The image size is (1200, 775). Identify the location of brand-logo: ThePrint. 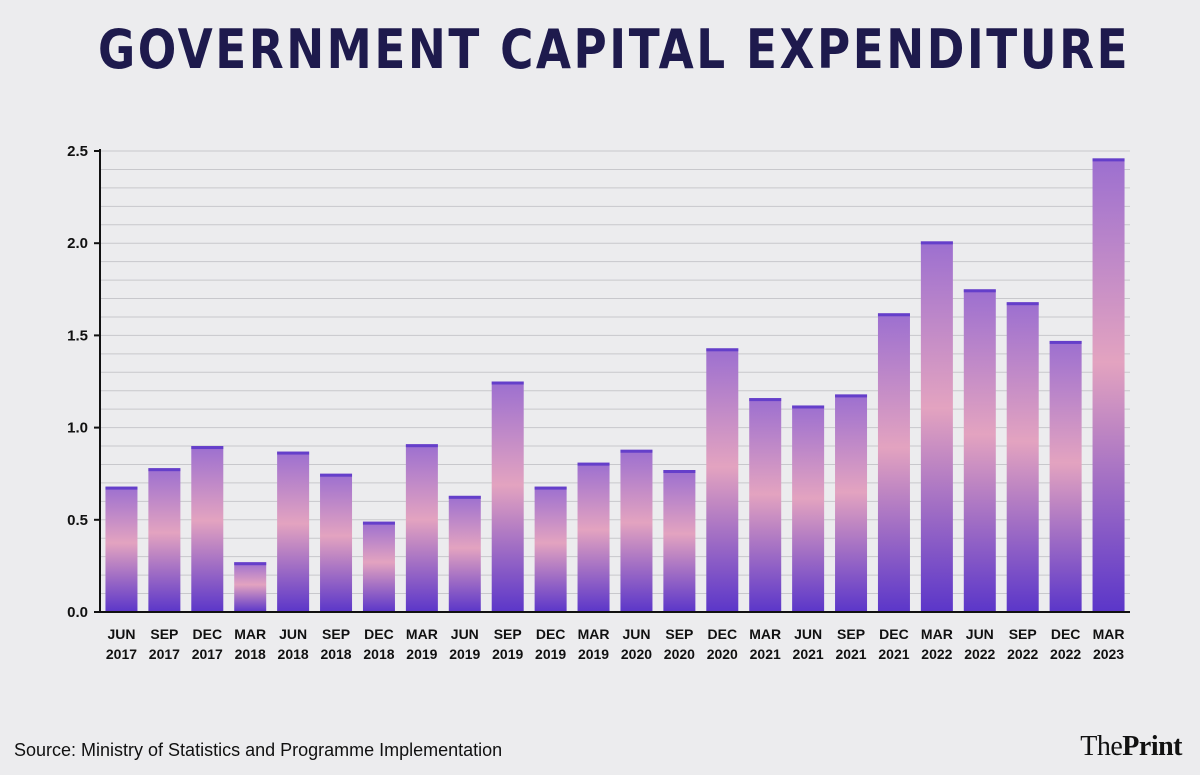
(1131, 747).